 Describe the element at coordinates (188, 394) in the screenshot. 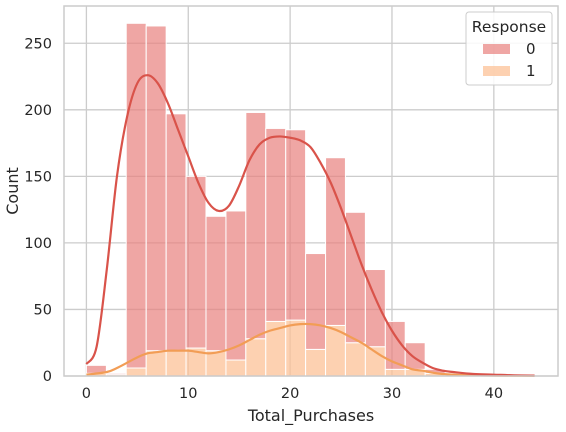

I see `x-tick-label: 10` at that location.